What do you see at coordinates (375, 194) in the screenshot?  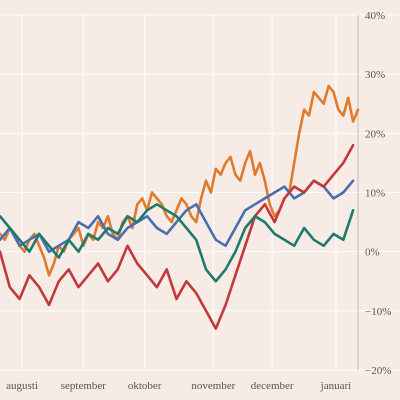 I see `y-tick-label: 10%` at bounding box center [375, 194].